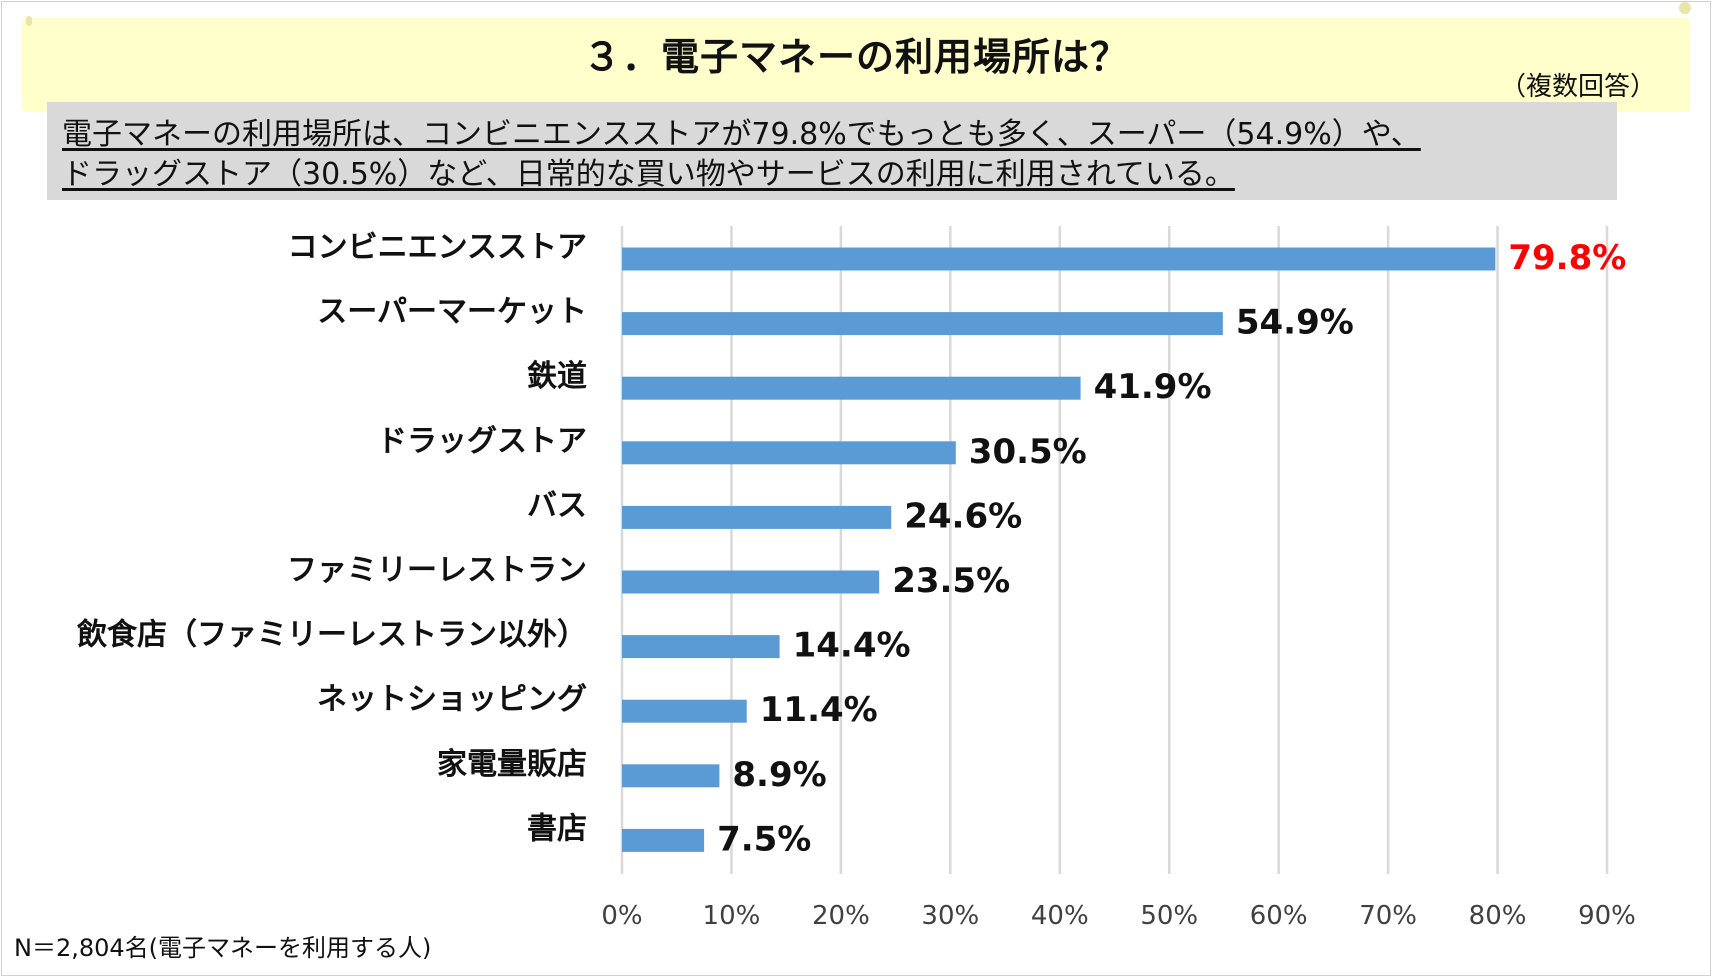  Describe the element at coordinates (482, 441) in the screenshot. I see `category-label: ドラッグストア` at that location.